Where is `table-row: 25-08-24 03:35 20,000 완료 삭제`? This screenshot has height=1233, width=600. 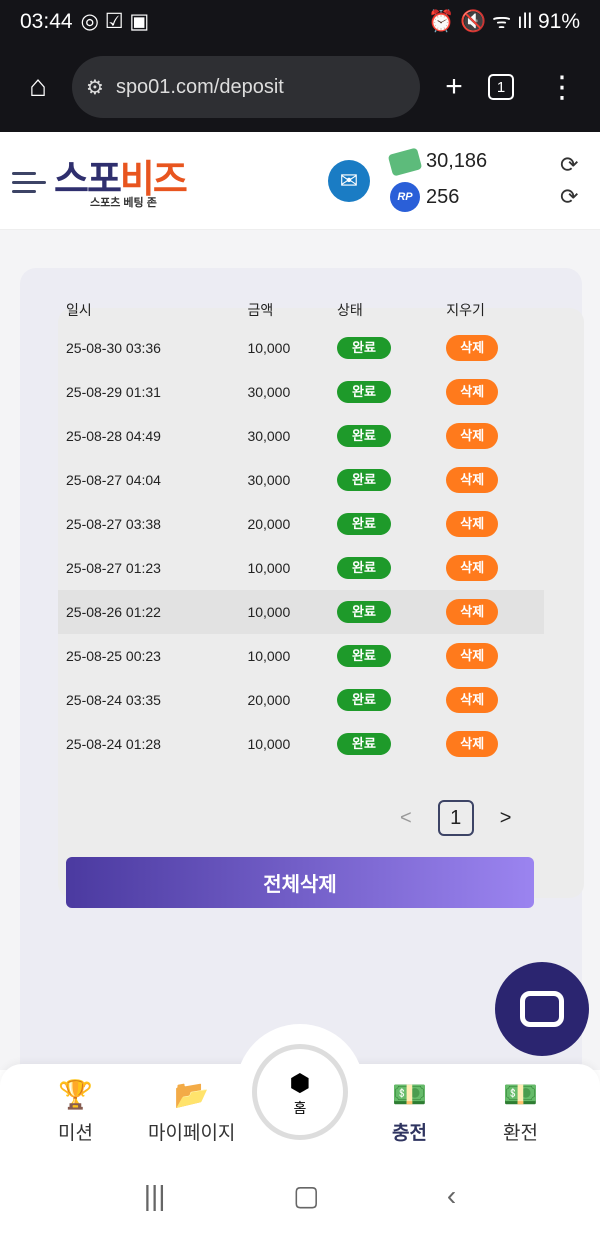 table-row: 25-08-24 03:35 20,000 완료 삭제 is located at coordinates (301, 700).